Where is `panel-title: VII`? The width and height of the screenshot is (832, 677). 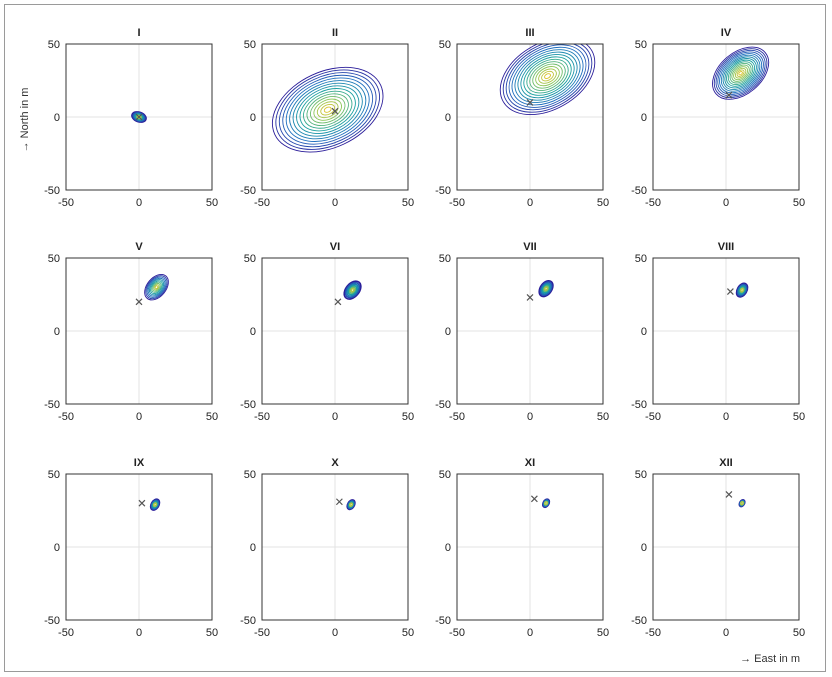
panel-title: VII is located at coordinates (529, 247).